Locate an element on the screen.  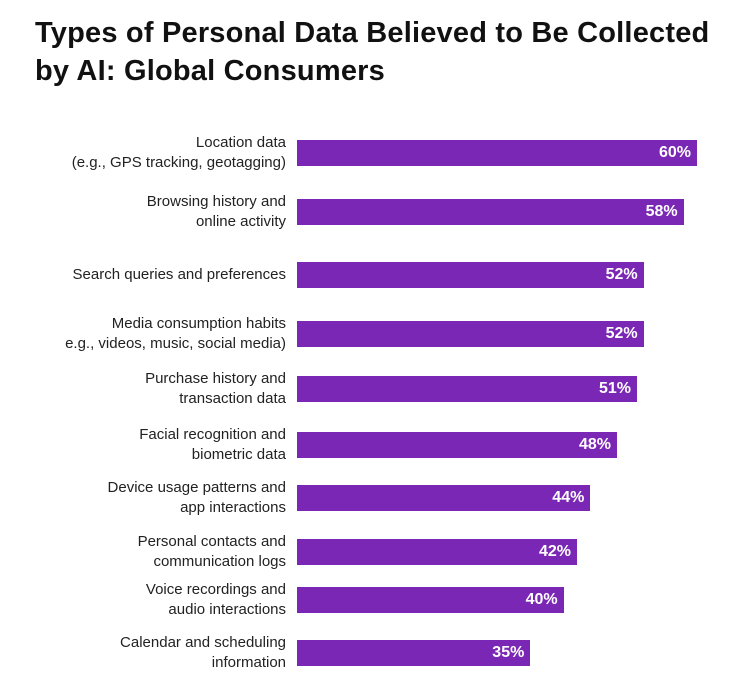
data-label: 60% is located at coordinates (674, 152).